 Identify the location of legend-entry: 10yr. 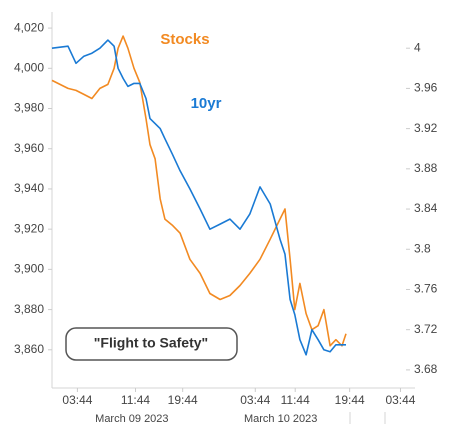
(206, 103).